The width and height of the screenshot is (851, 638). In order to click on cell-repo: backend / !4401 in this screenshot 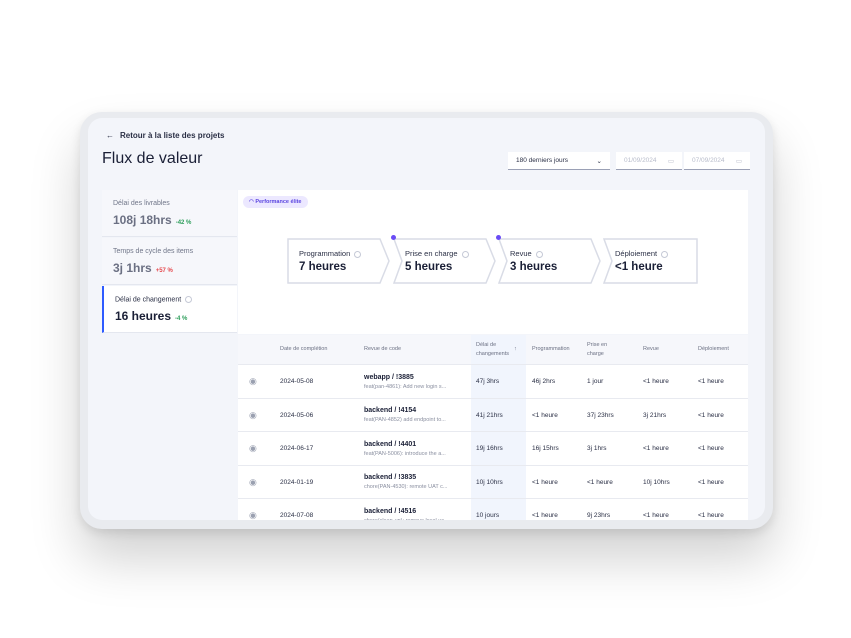, I will do `click(390, 444)`.